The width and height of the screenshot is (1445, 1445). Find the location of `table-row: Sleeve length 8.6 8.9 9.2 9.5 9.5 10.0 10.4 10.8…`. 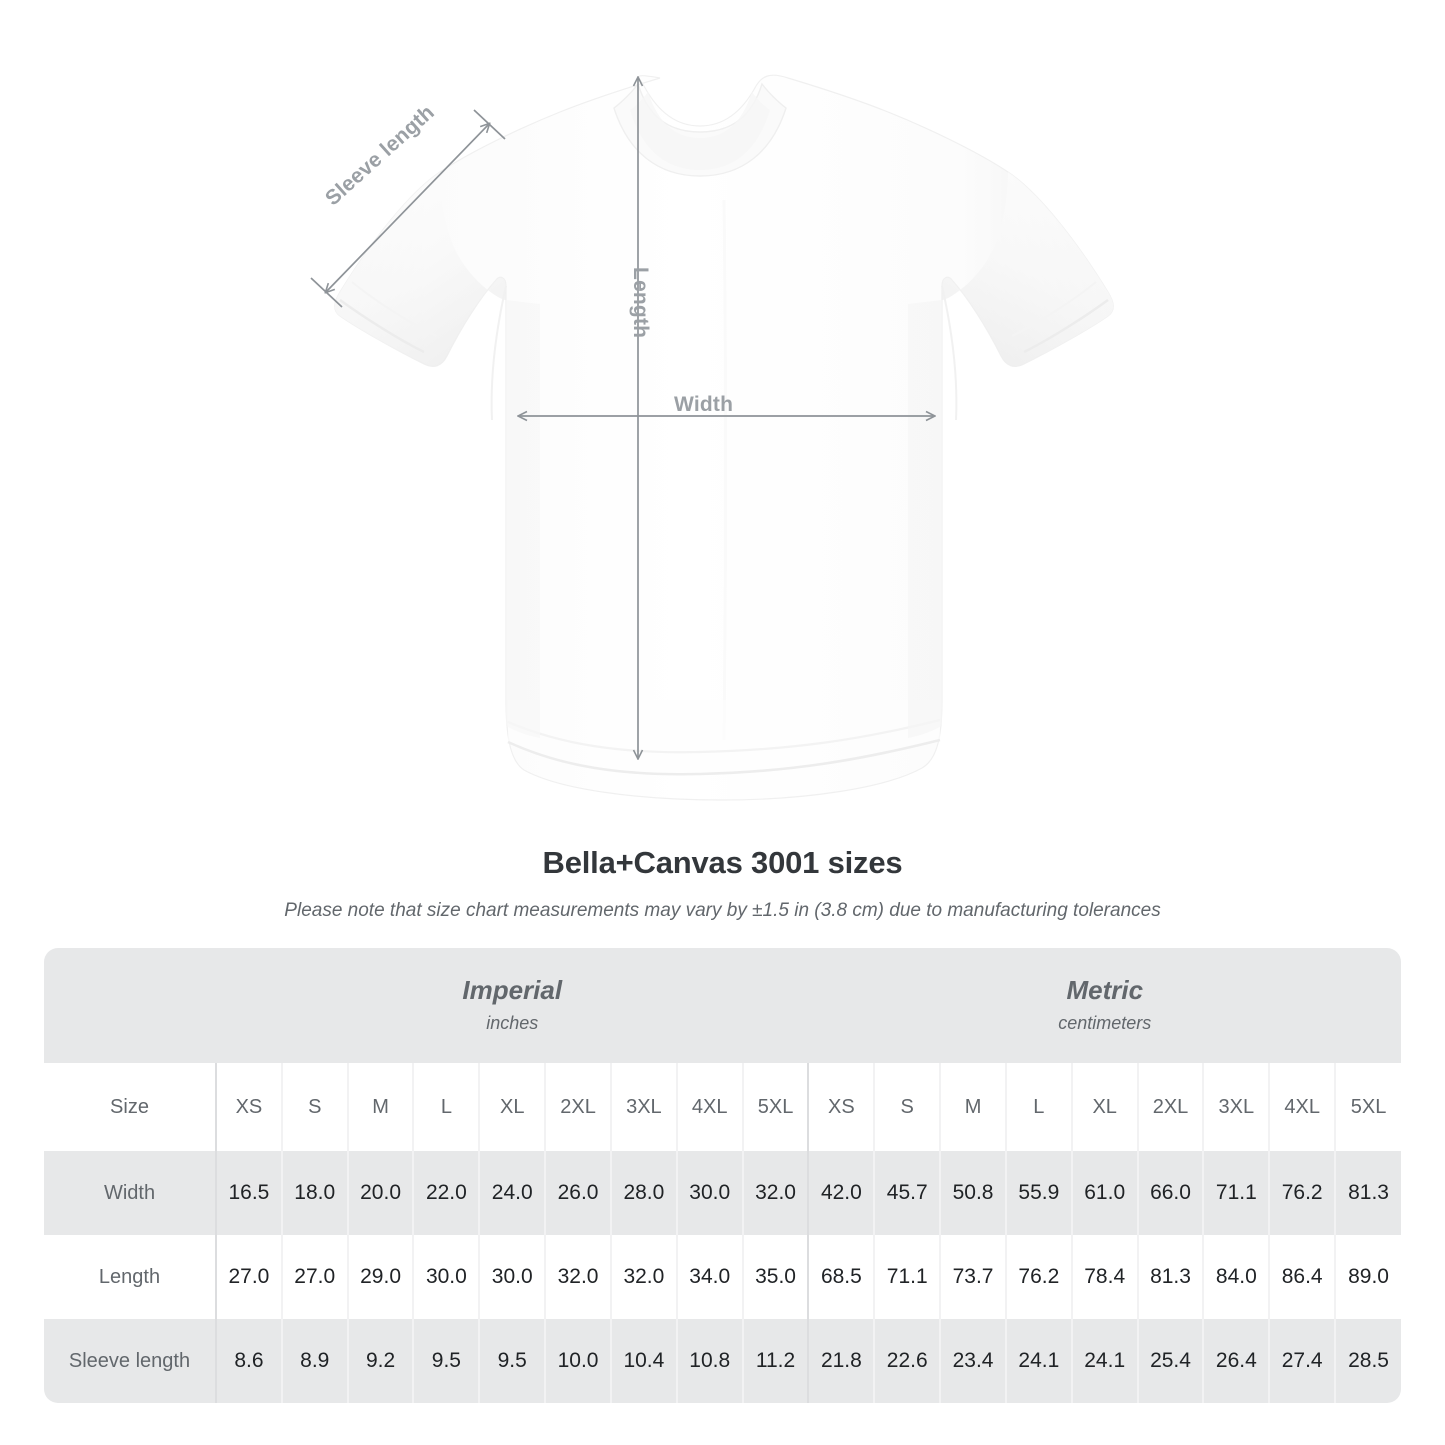

table-row: Sleeve length 8.6 8.9 9.2 9.5 9.5 10.0 10.4 10.8… is located at coordinates (723, 1361).